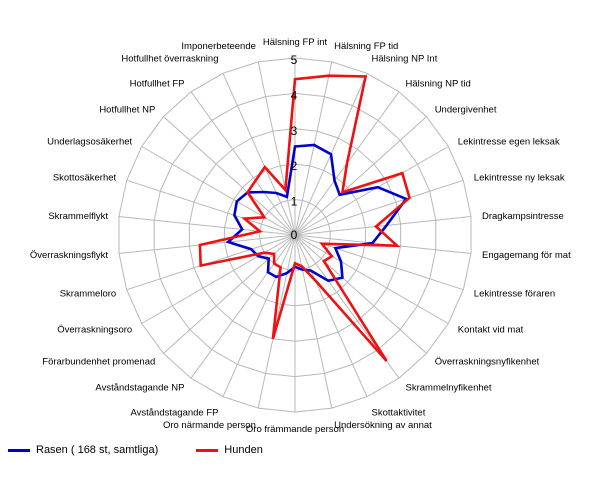  Describe the element at coordinates (209, 425) in the screenshot. I see `category-label: Oro närmande person` at that location.